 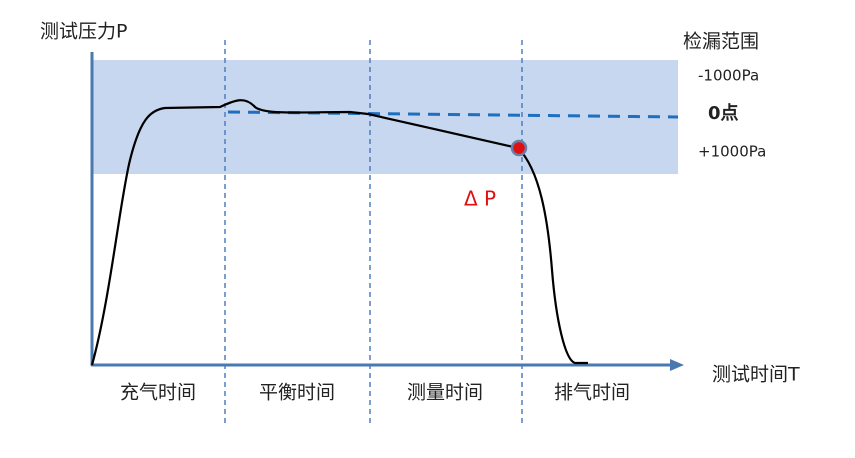 I want to click on delta-label: Δ P, so click(x=480, y=199).